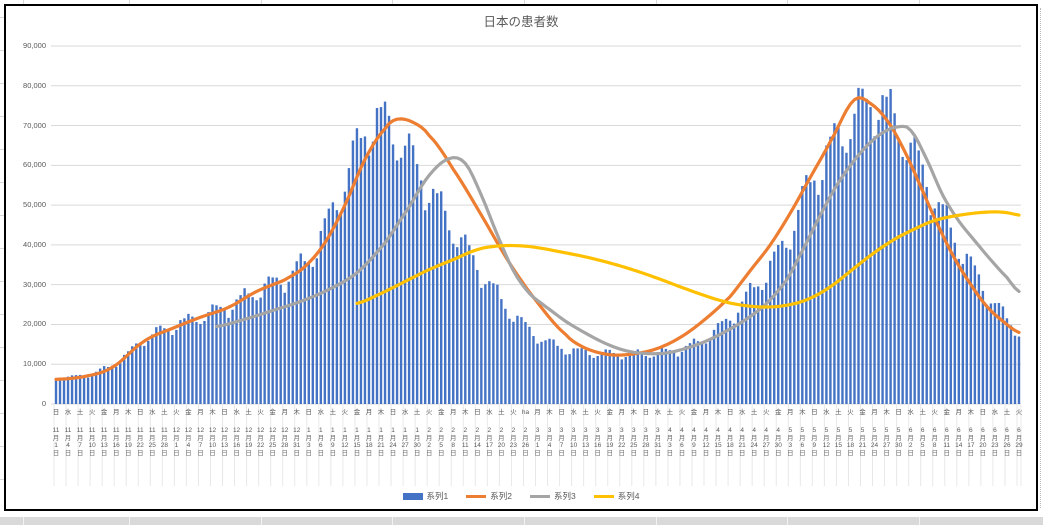 The width and height of the screenshot is (1043, 525). I want to click on y-axis-tick-label: 0, so click(43, 403).